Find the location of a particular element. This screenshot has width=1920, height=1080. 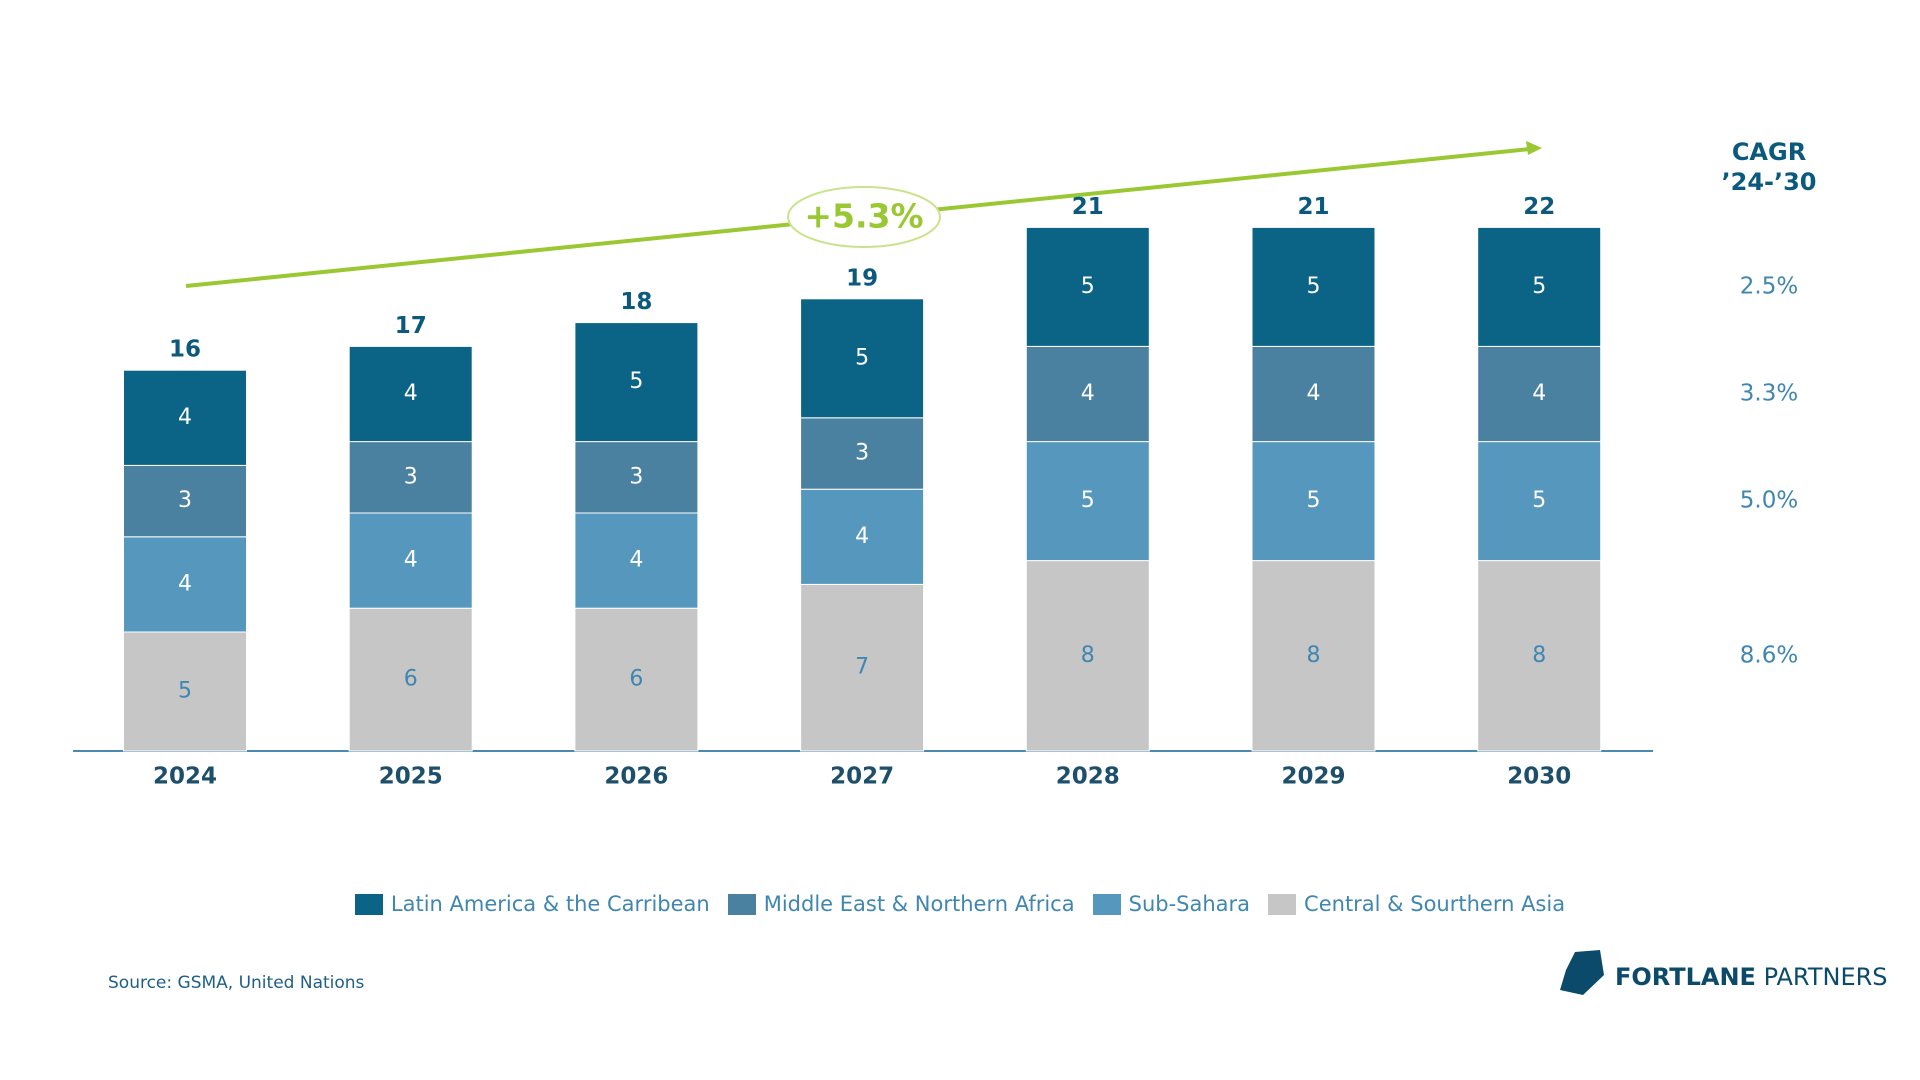

legend-item: Latin America & the Carribean is located at coordinates (532, 904).